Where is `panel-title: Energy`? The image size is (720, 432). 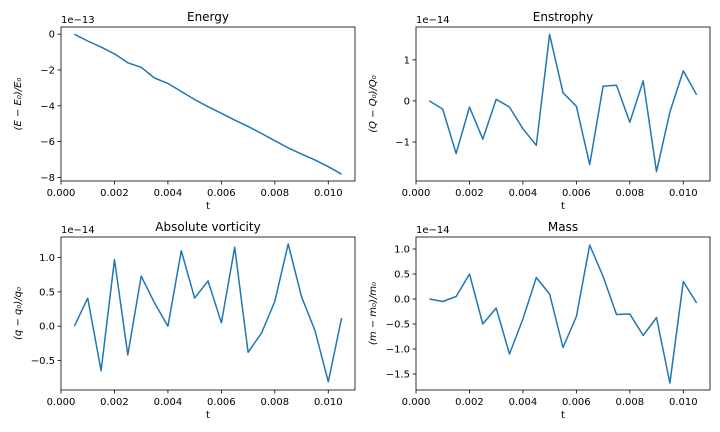 panel-title: Energy is located at coordinates (208, 17).